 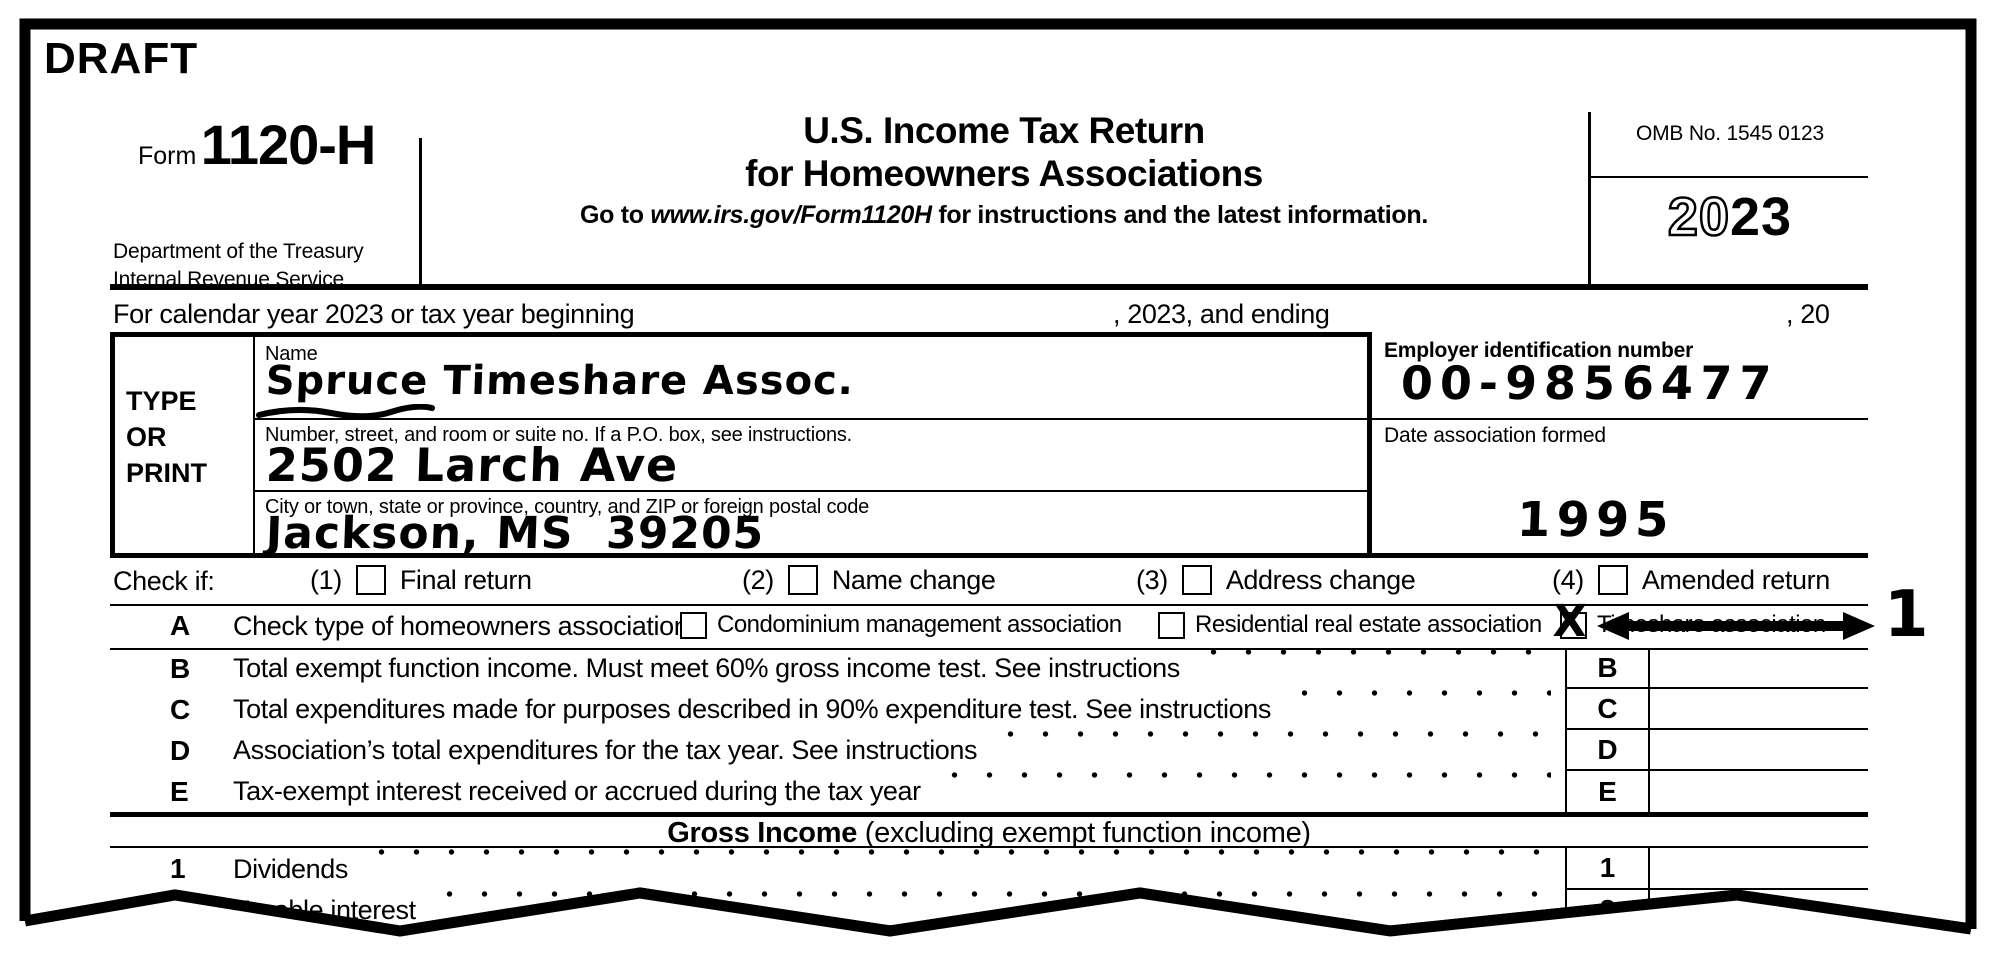 What do you see at coordinates (802, 580) in the screenshot?
I see `name-change-checkbox` at bounding box center [802, 580].